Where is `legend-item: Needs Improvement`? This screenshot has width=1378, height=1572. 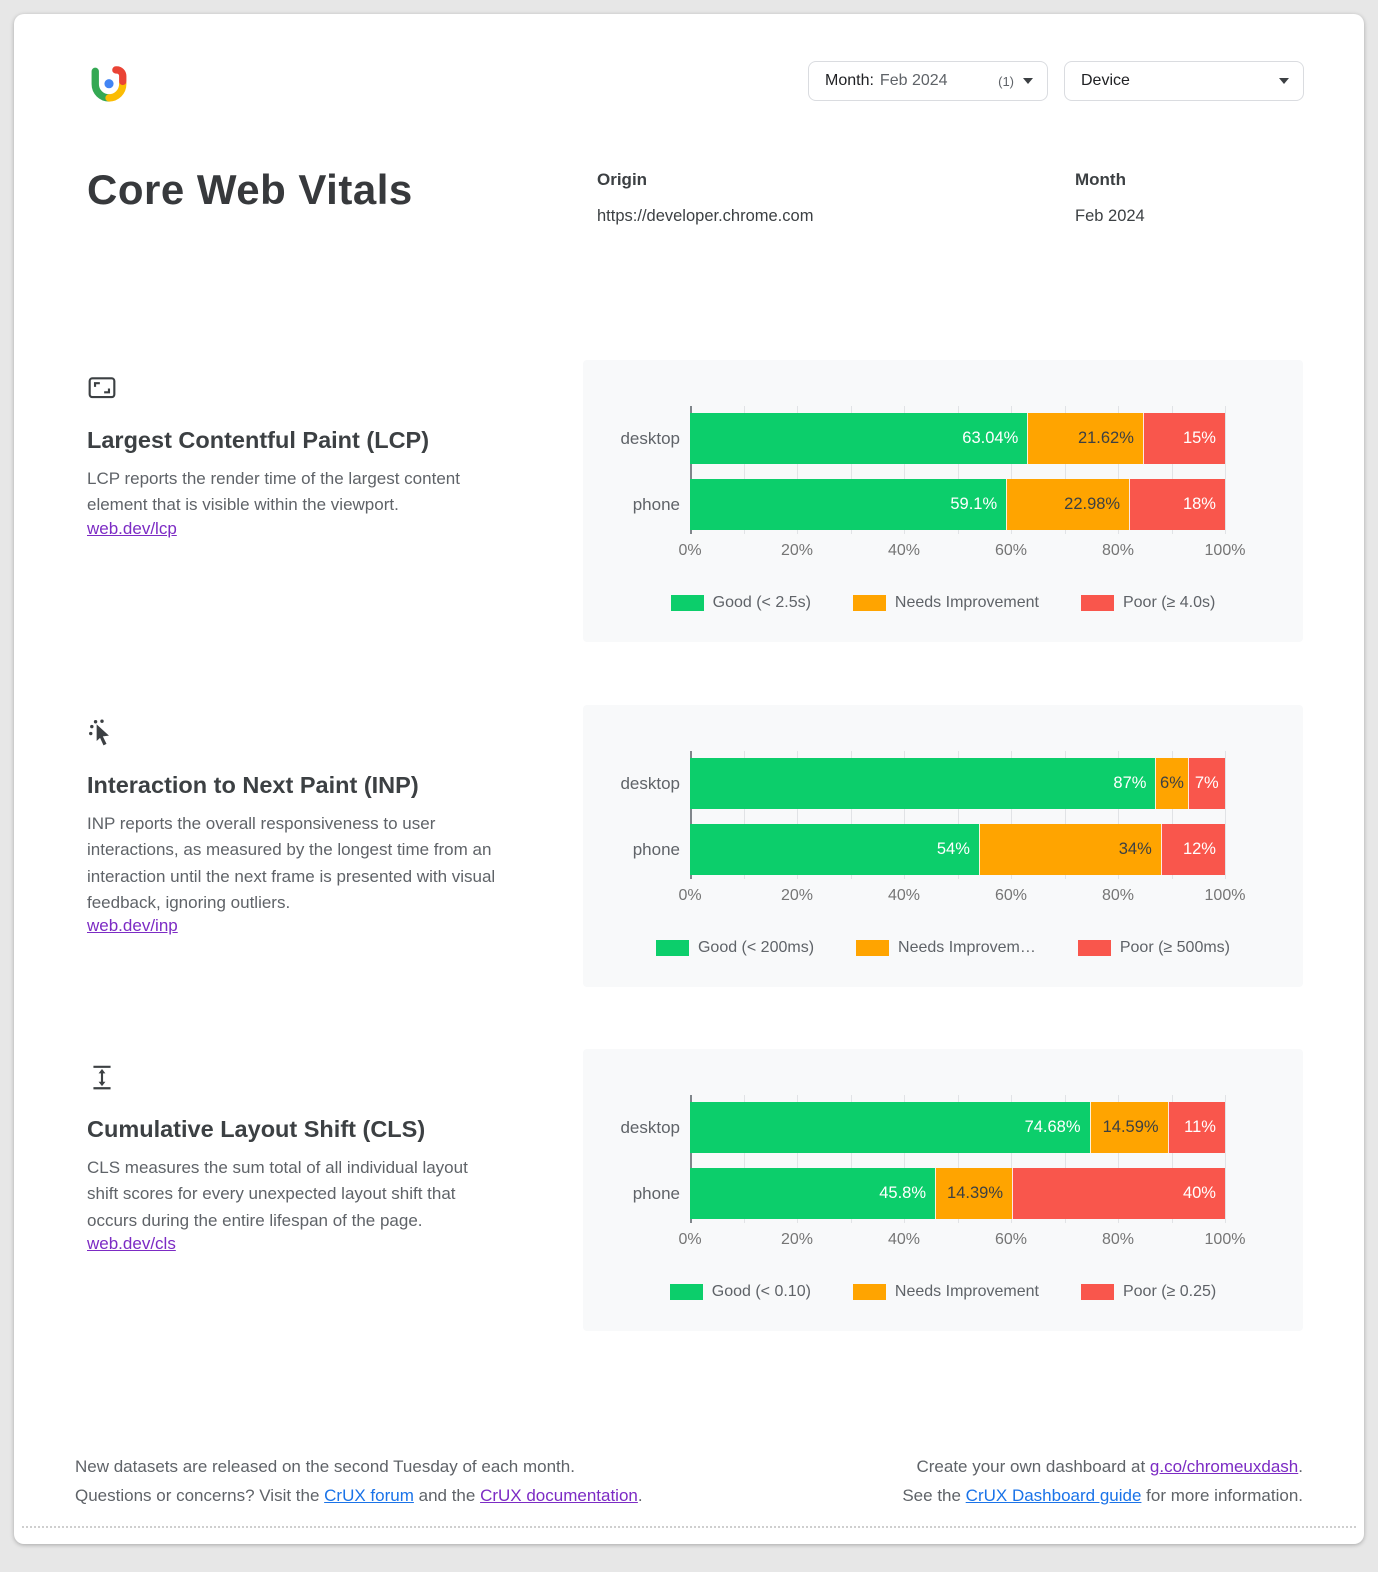 legend-item: Needs Improvement is located at coordinates (945, 603).